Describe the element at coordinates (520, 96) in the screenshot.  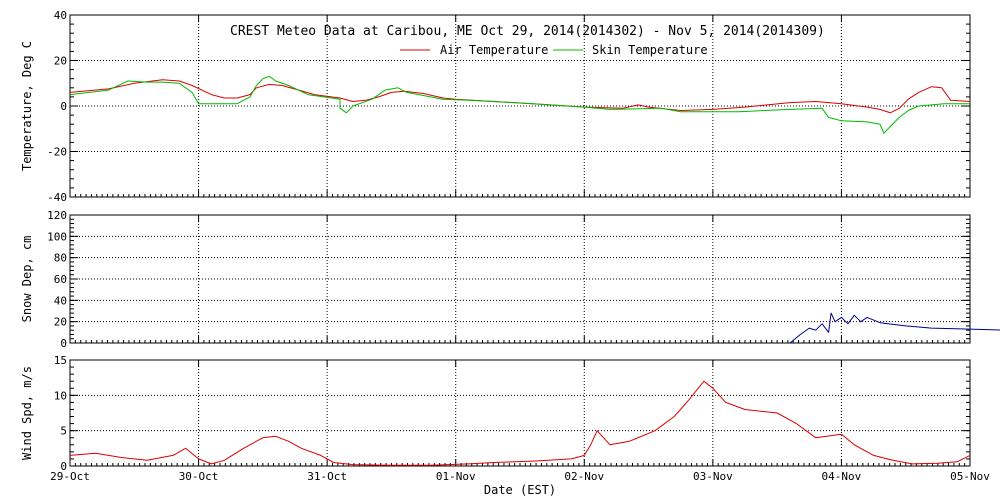
I see `air-temperature-line` at that location.